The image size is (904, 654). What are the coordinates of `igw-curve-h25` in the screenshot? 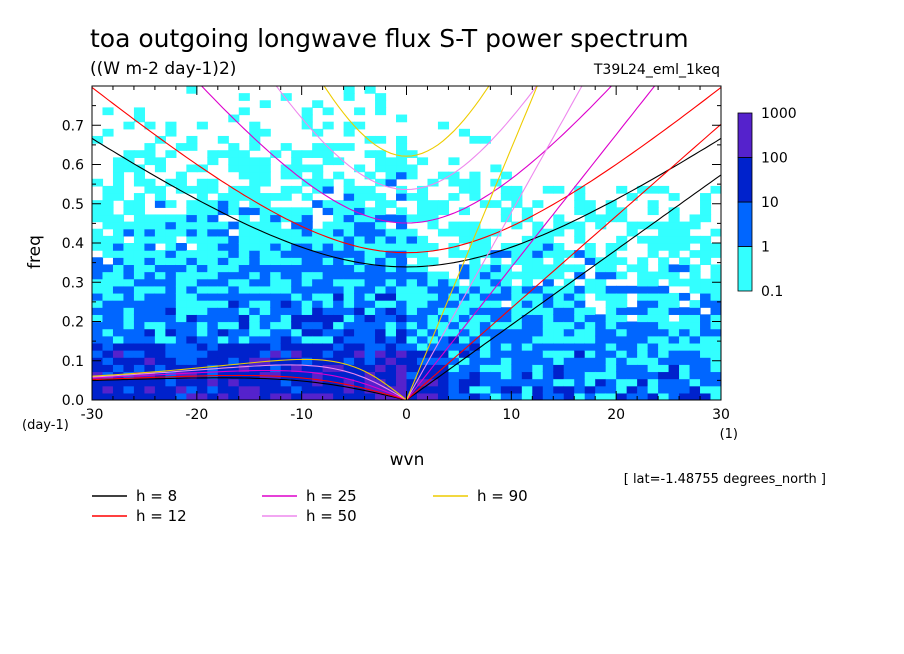 It's located at (406, 155).